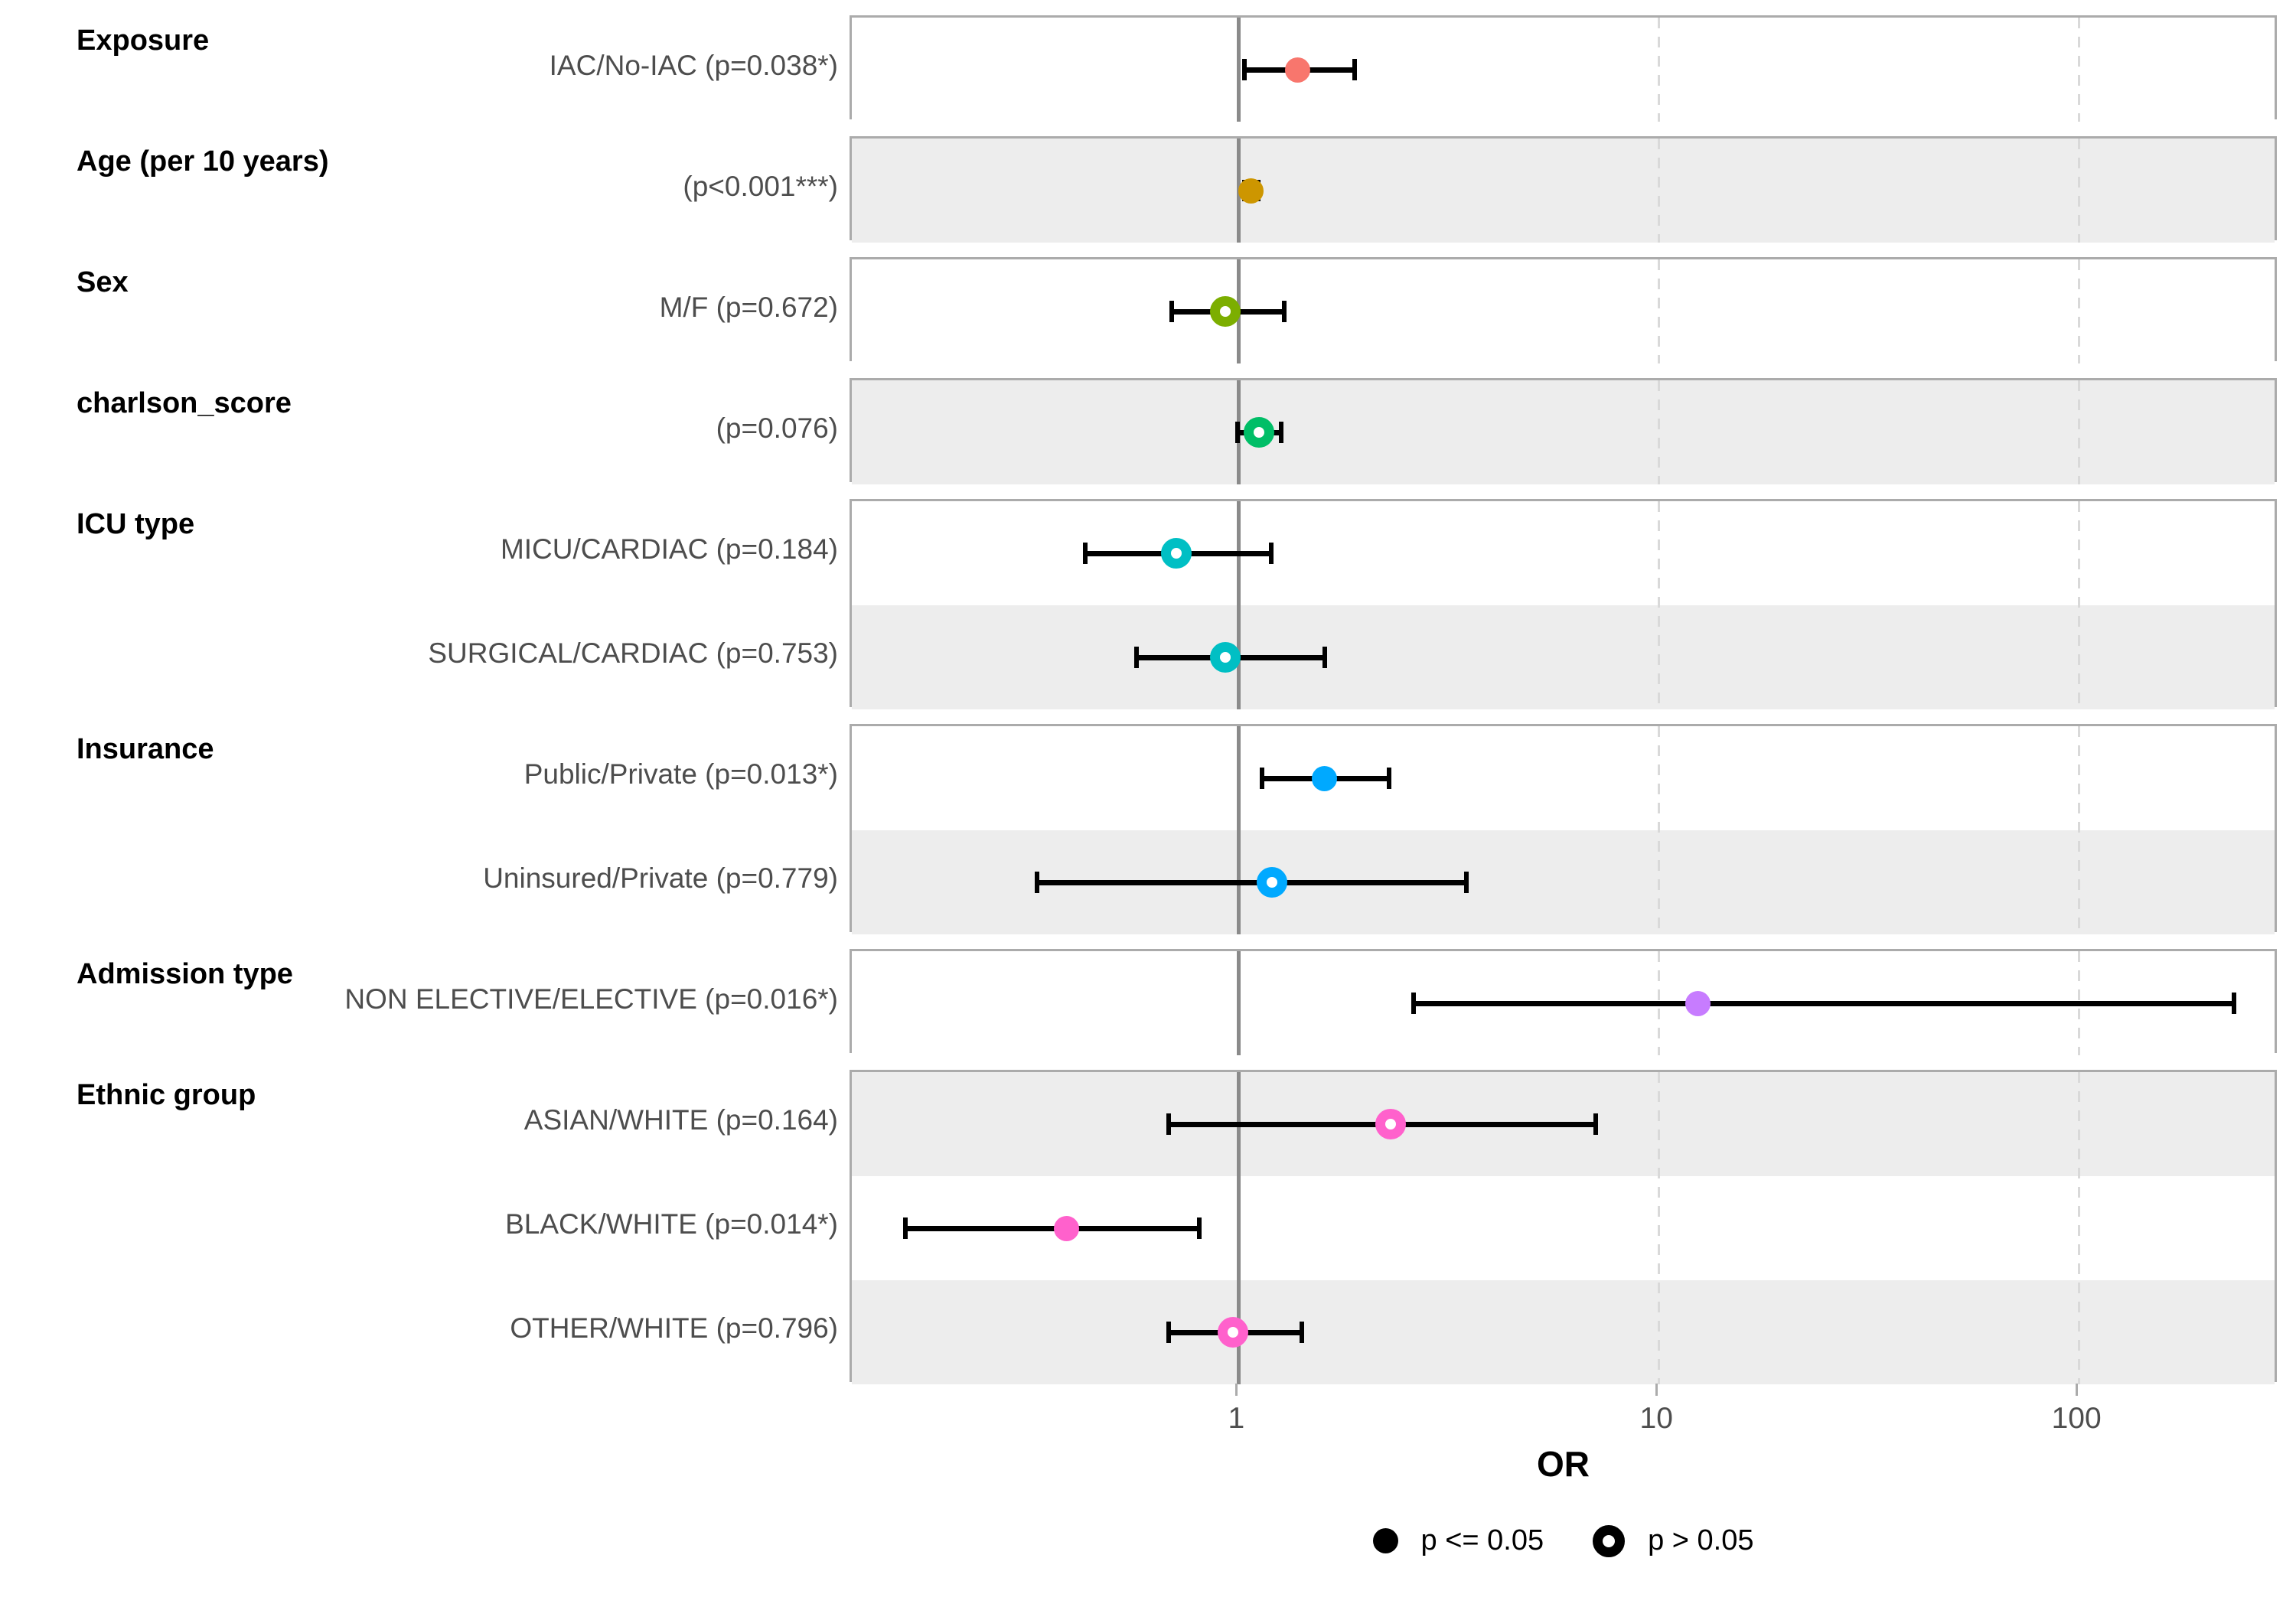  Describe the element at coordinates (184, 403) in the screenshot. I see `group-title: charlson_score` at that location.